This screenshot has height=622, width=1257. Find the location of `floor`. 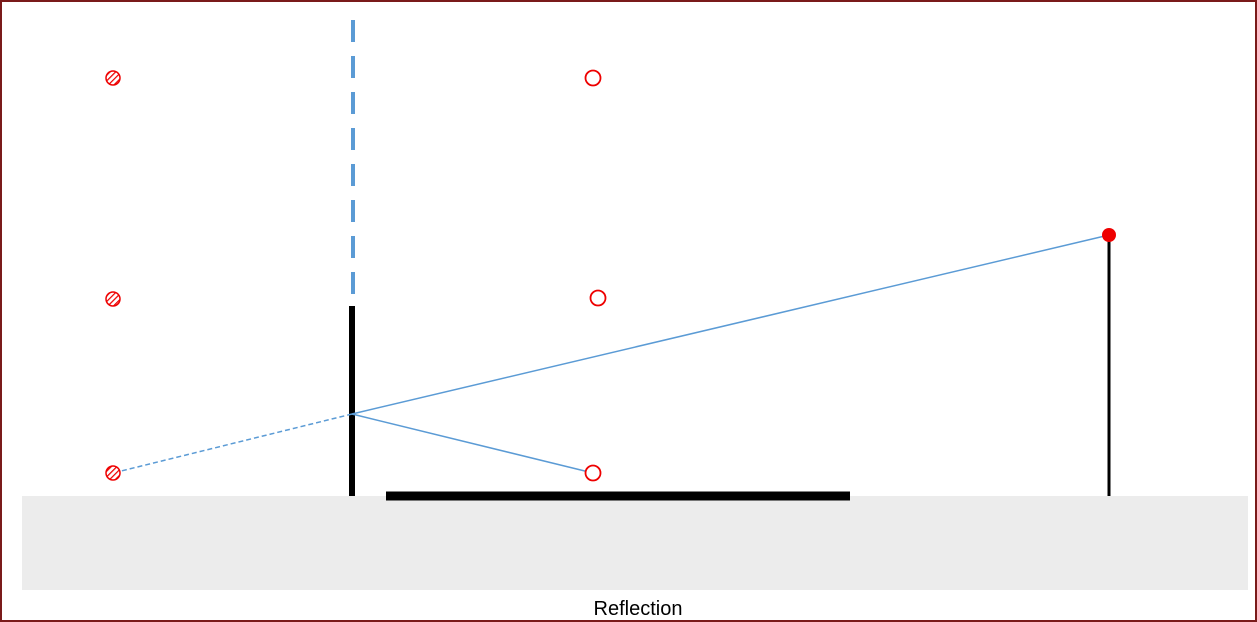

floor is located at coordinates (635, 543).